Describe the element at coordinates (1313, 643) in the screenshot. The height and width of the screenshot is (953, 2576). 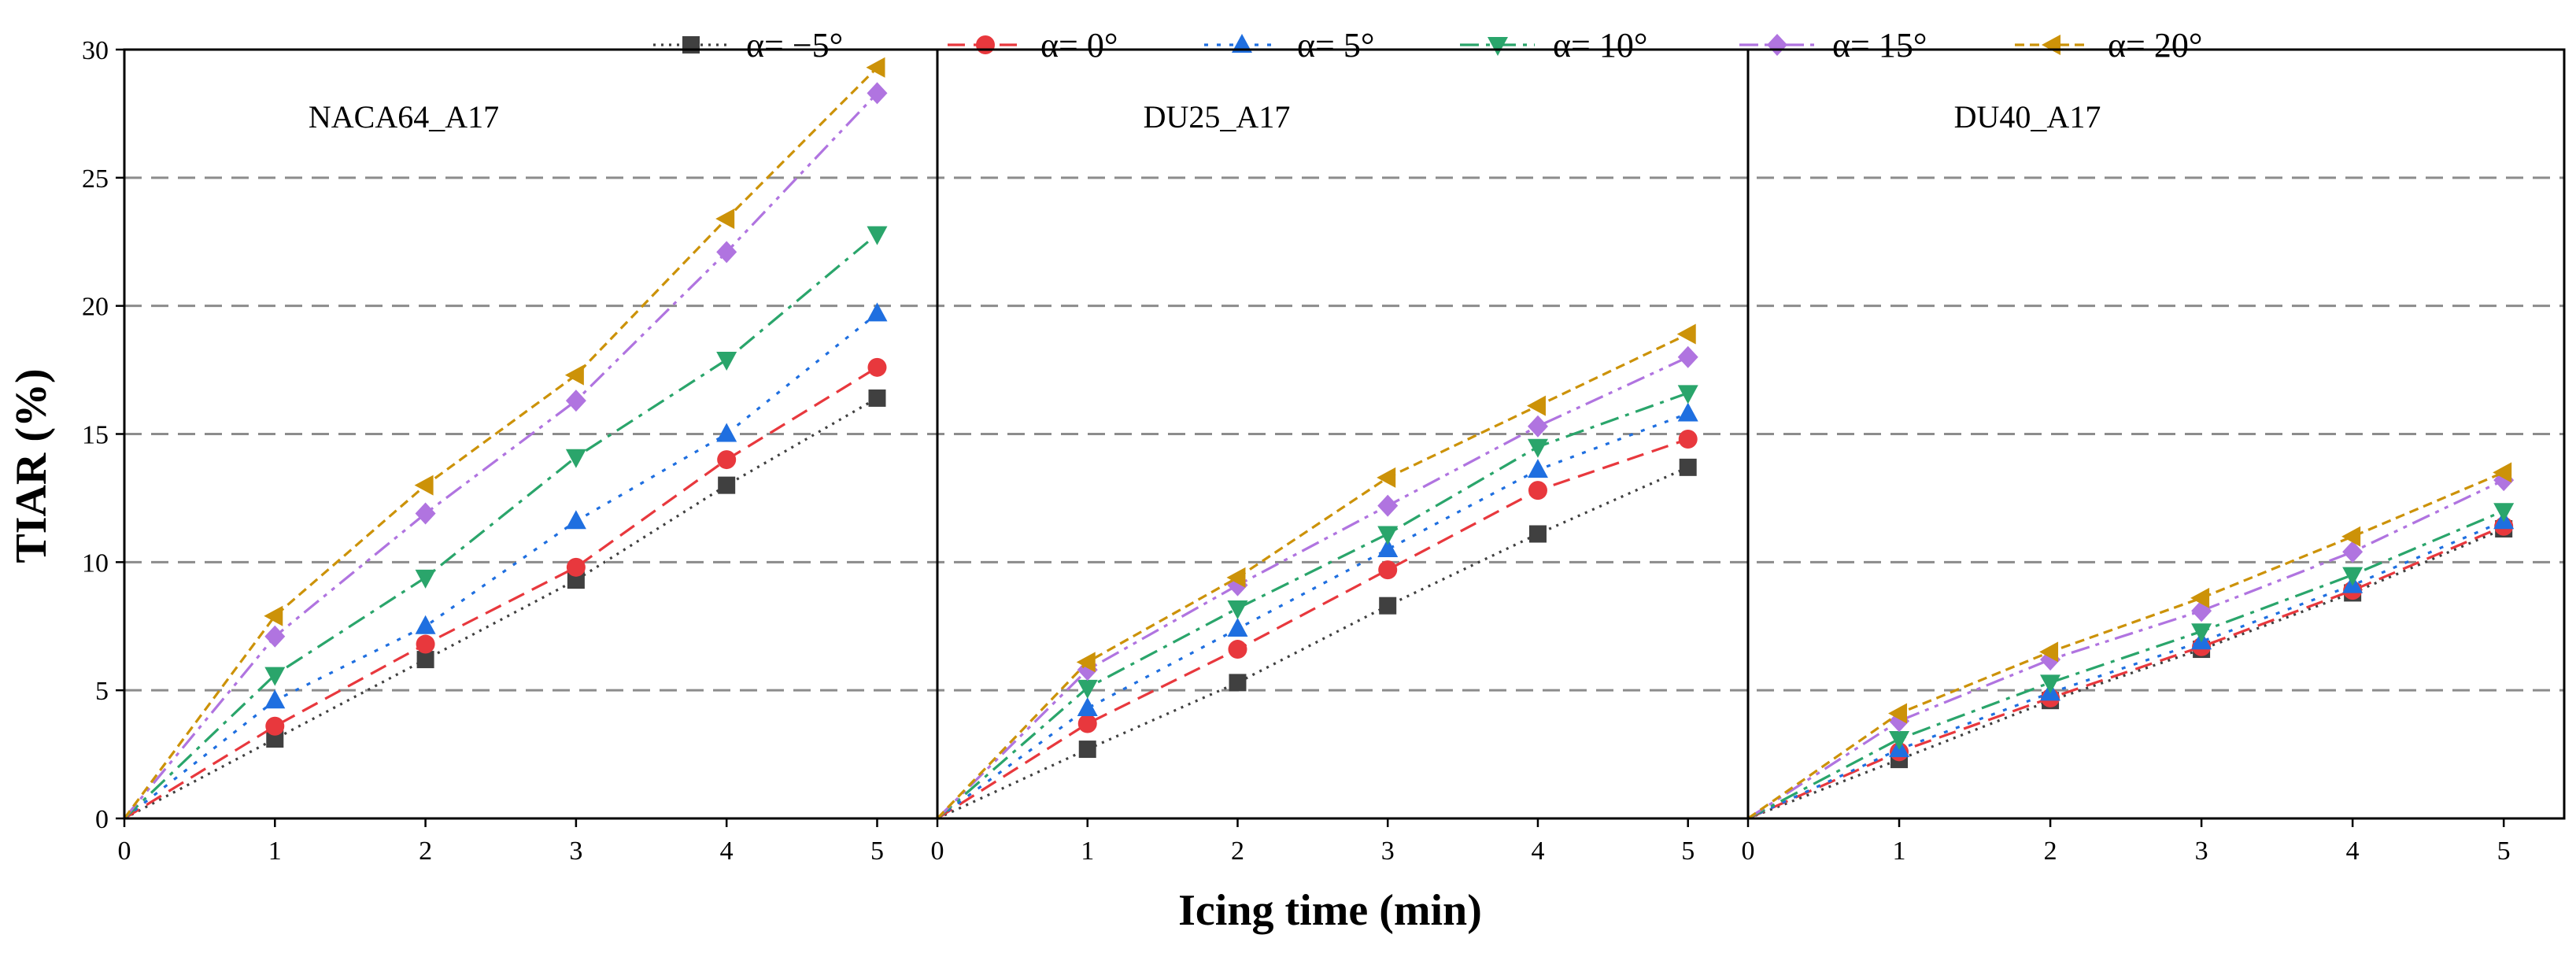
I see `series-line-du25-a17-m5` at that location.